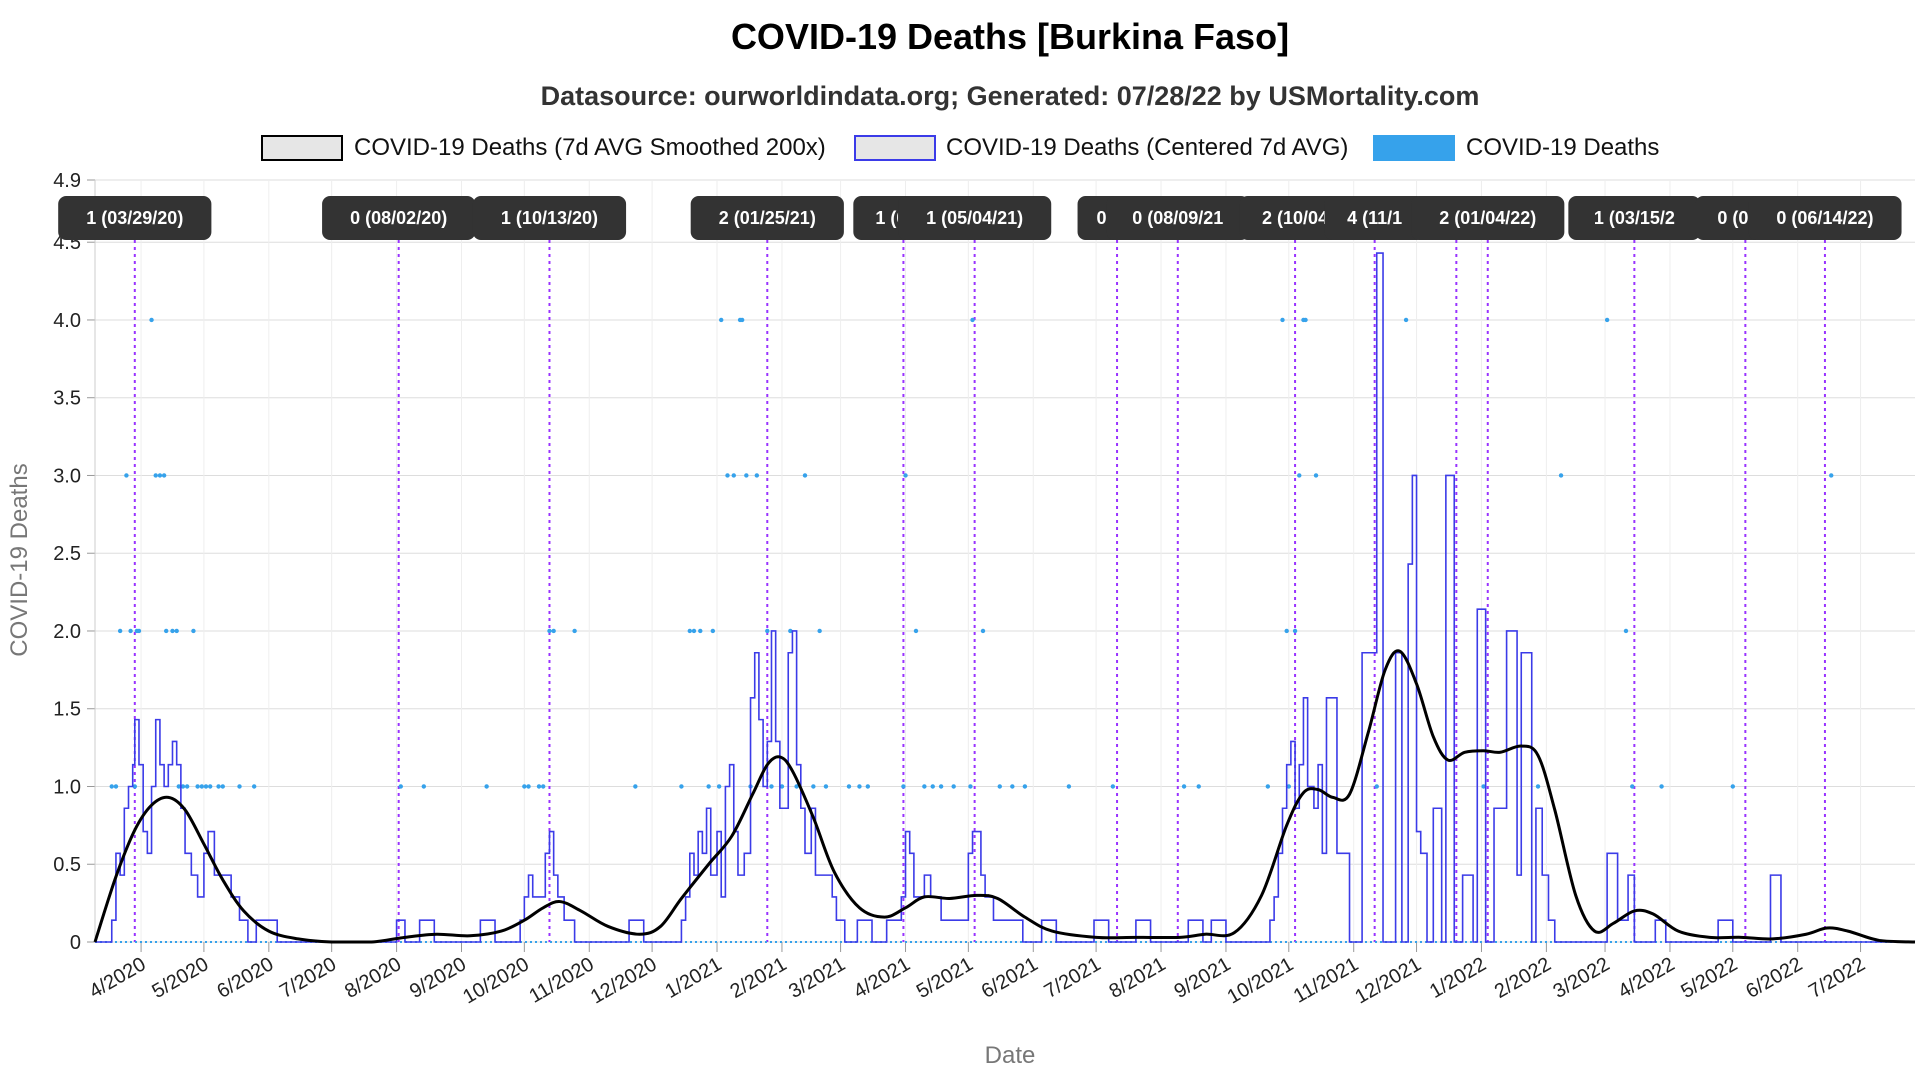  I want to click on annotation-label: 1 (03/29/20), so click(135, 218).